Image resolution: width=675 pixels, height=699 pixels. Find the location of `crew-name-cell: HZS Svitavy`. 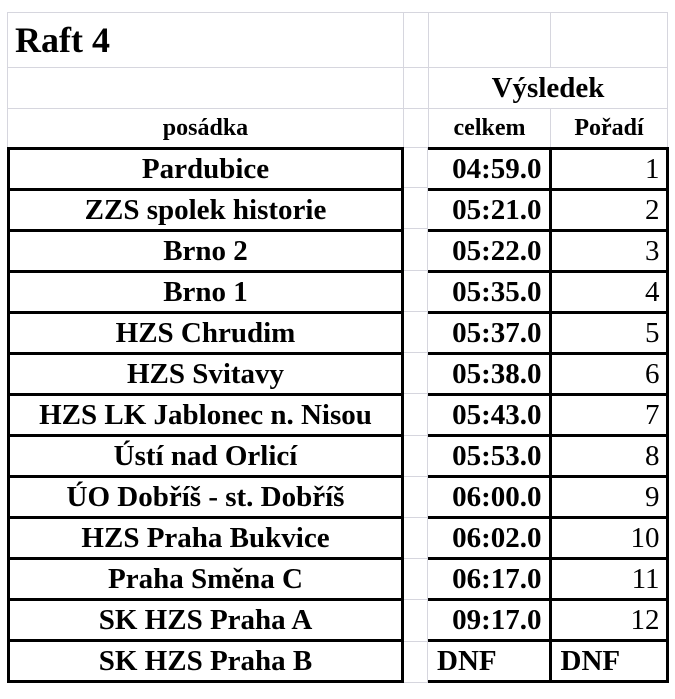

crew-name-cell: HZS Svitavy is located at coordinates (205, 374).